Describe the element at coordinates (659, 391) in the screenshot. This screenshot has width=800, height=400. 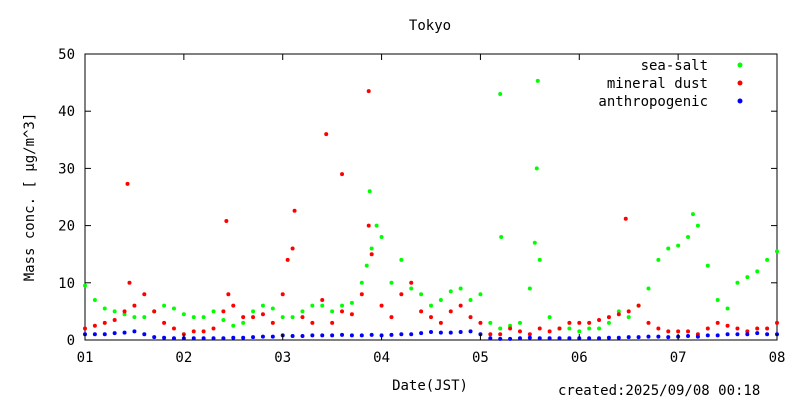
I see `created-timestamp: created:2025/09/08 00:18` at that location.